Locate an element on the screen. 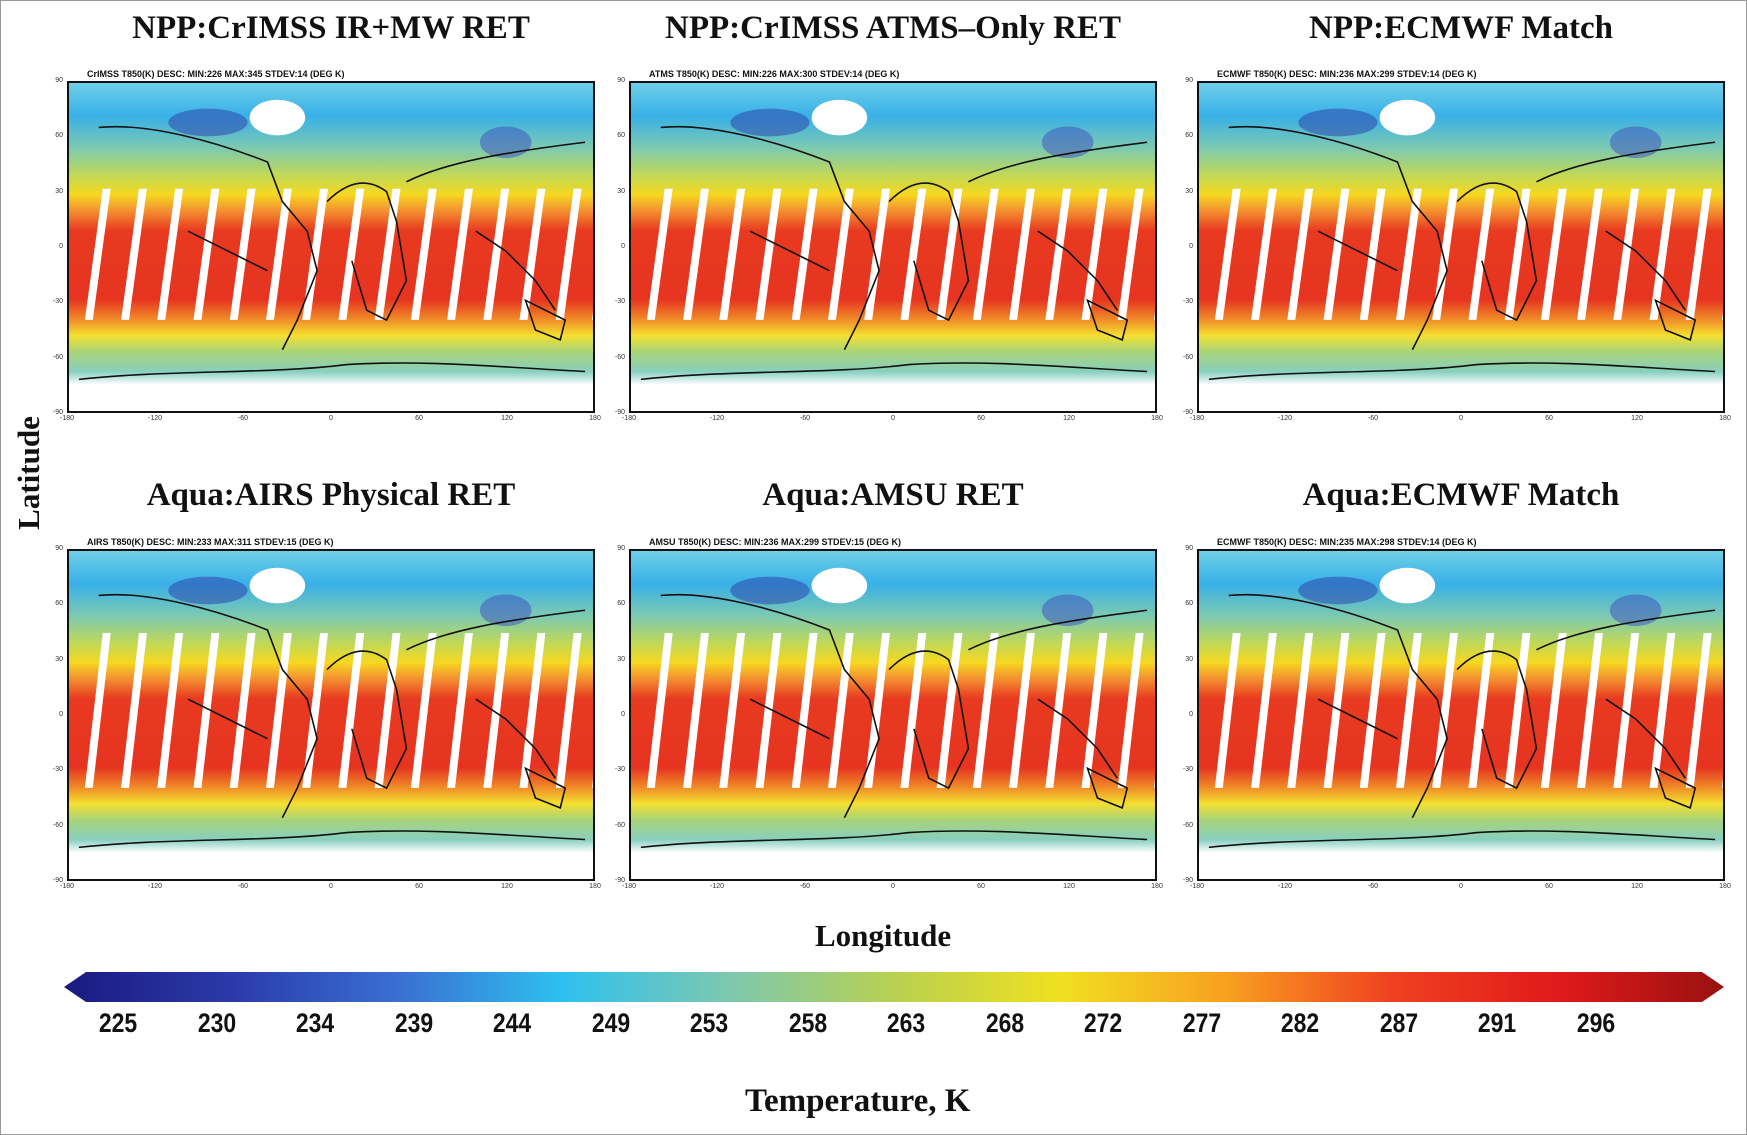 This screenshot has width=1747, height=1135. x-tick-label: 0 is located at coordinates (893, 886).